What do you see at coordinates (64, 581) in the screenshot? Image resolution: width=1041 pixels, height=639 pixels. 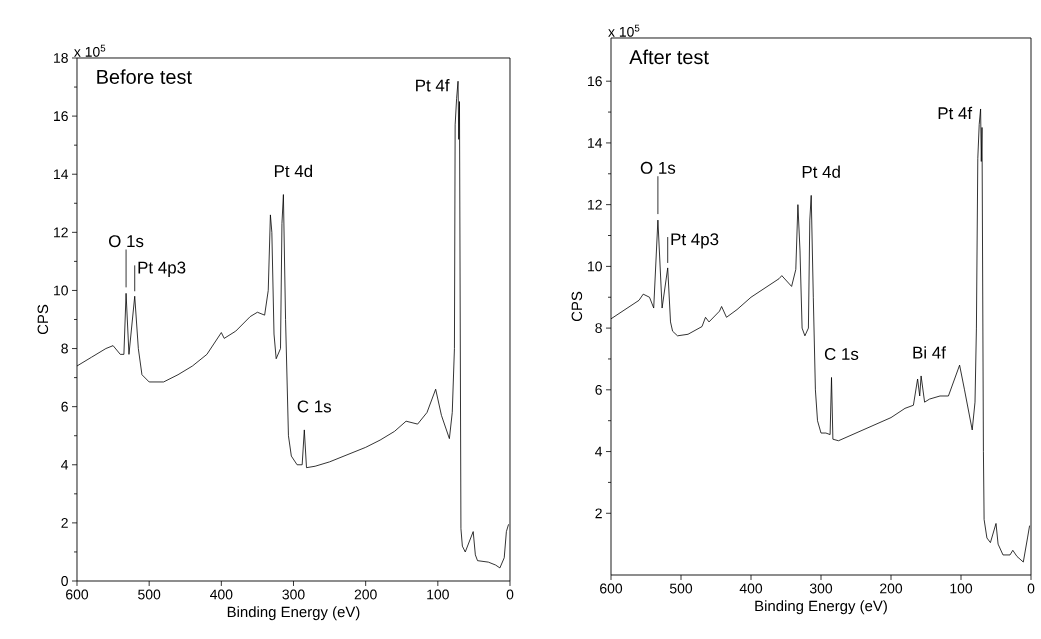 I see `y-tick-label: 0` at bounding box center [64, 581].